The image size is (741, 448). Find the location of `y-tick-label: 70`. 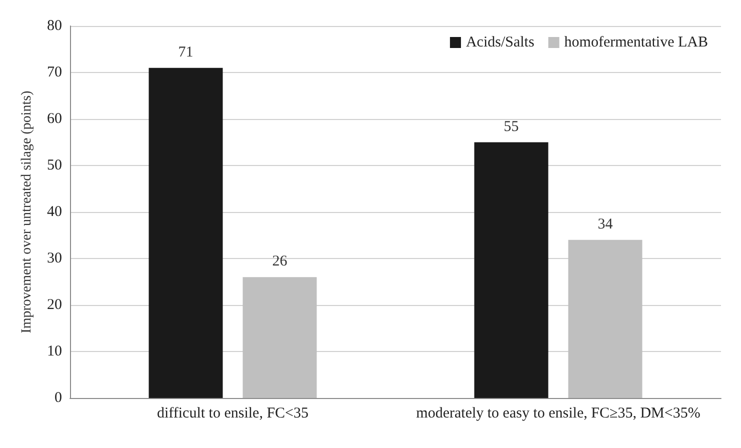

y-tick-label: 70 is located at coordinates (54, 72).